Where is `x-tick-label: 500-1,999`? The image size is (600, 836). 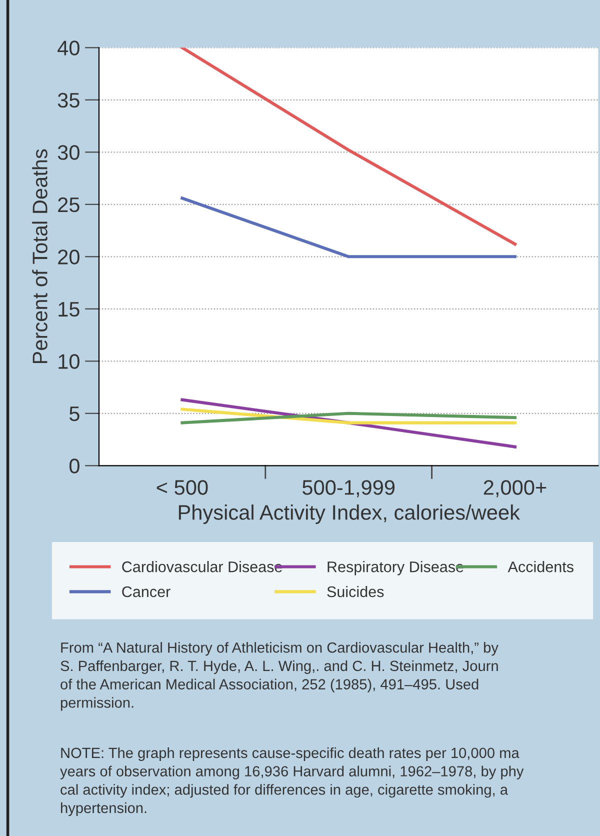 x-tick-label: 500-1,999 is located at coordinates (348, 489).